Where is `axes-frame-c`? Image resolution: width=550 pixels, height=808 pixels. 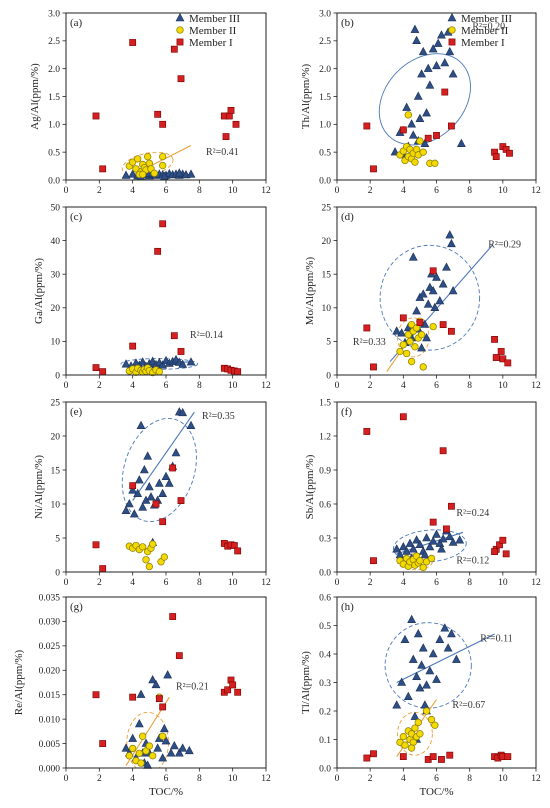 axes-frame-c is located at coordinates (166, 291).